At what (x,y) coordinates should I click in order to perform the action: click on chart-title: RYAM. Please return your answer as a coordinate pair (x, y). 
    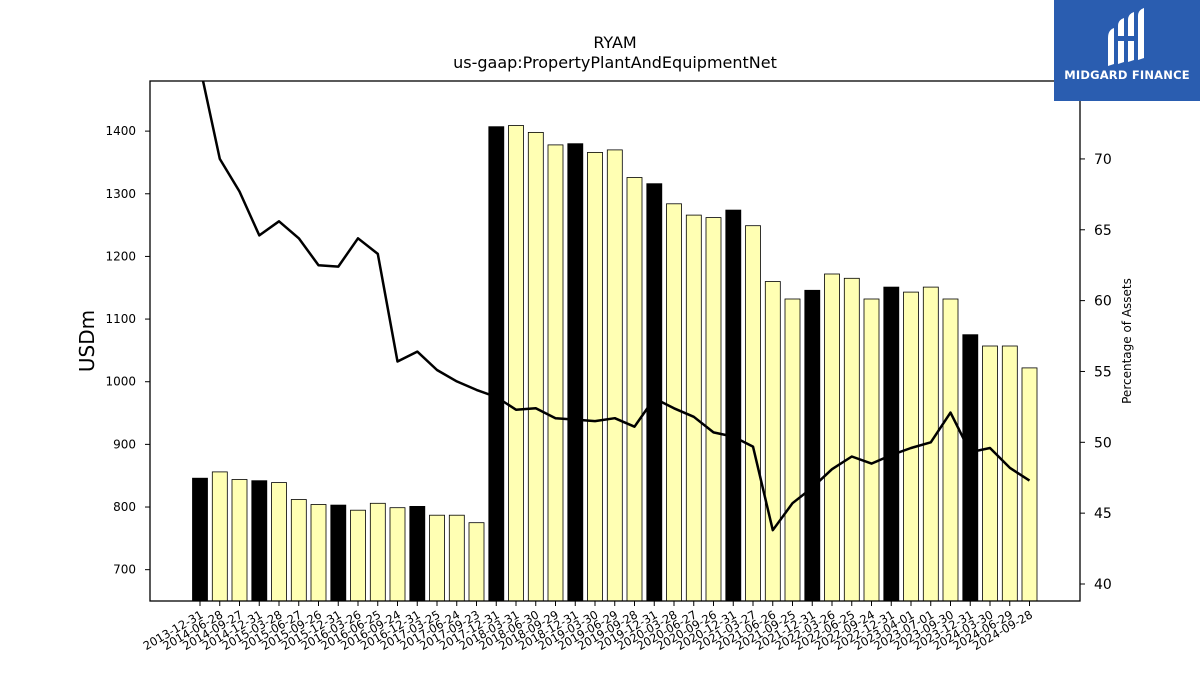
    Looking at the image, I should click on (614, 42).